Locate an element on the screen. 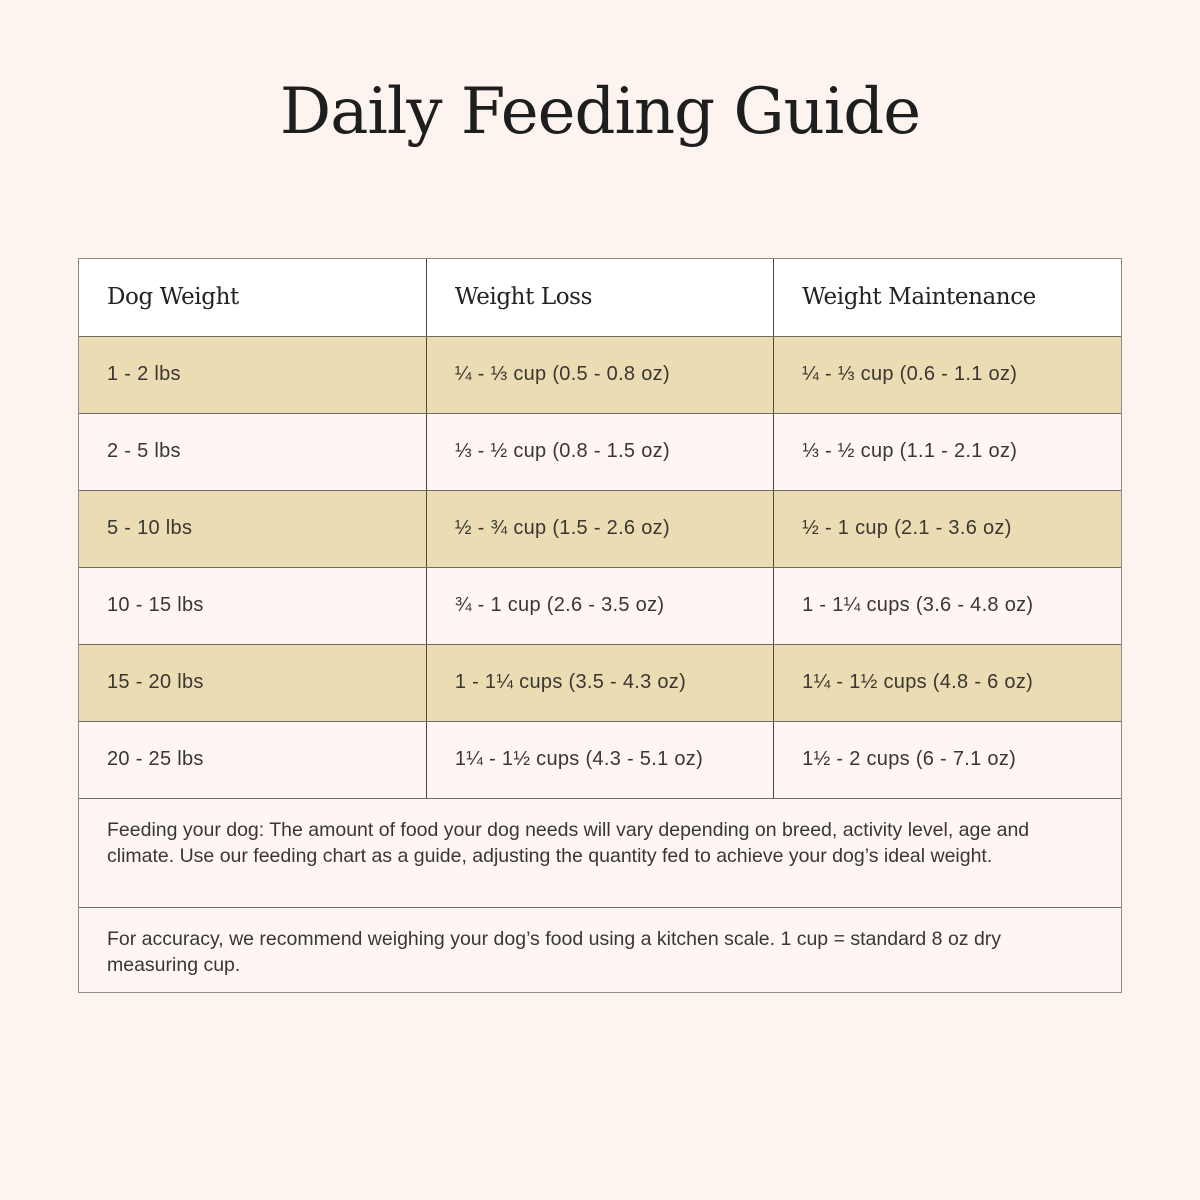 The width and height of the screenshot is (1200, 1200). weight-loss-cell: 1¼ - 1½ cups (4.3 - 5.1 oz) is located at coordinates (599, 760).